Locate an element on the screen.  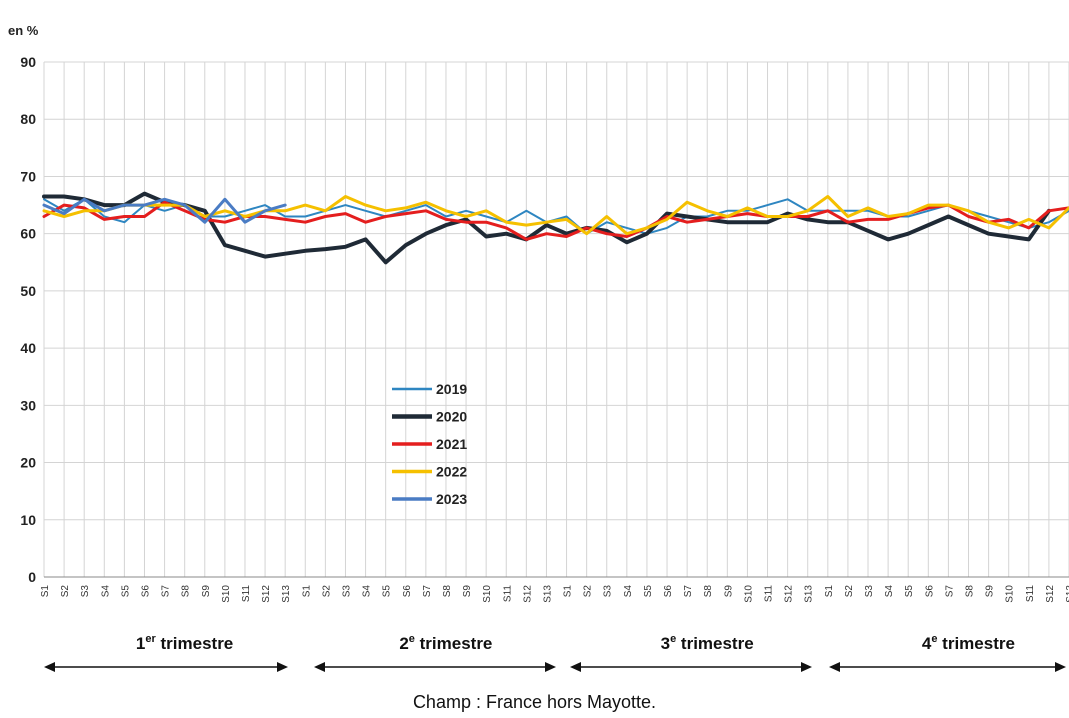
quarter-1: 1er trimestre is located at coordinates (166, 652).